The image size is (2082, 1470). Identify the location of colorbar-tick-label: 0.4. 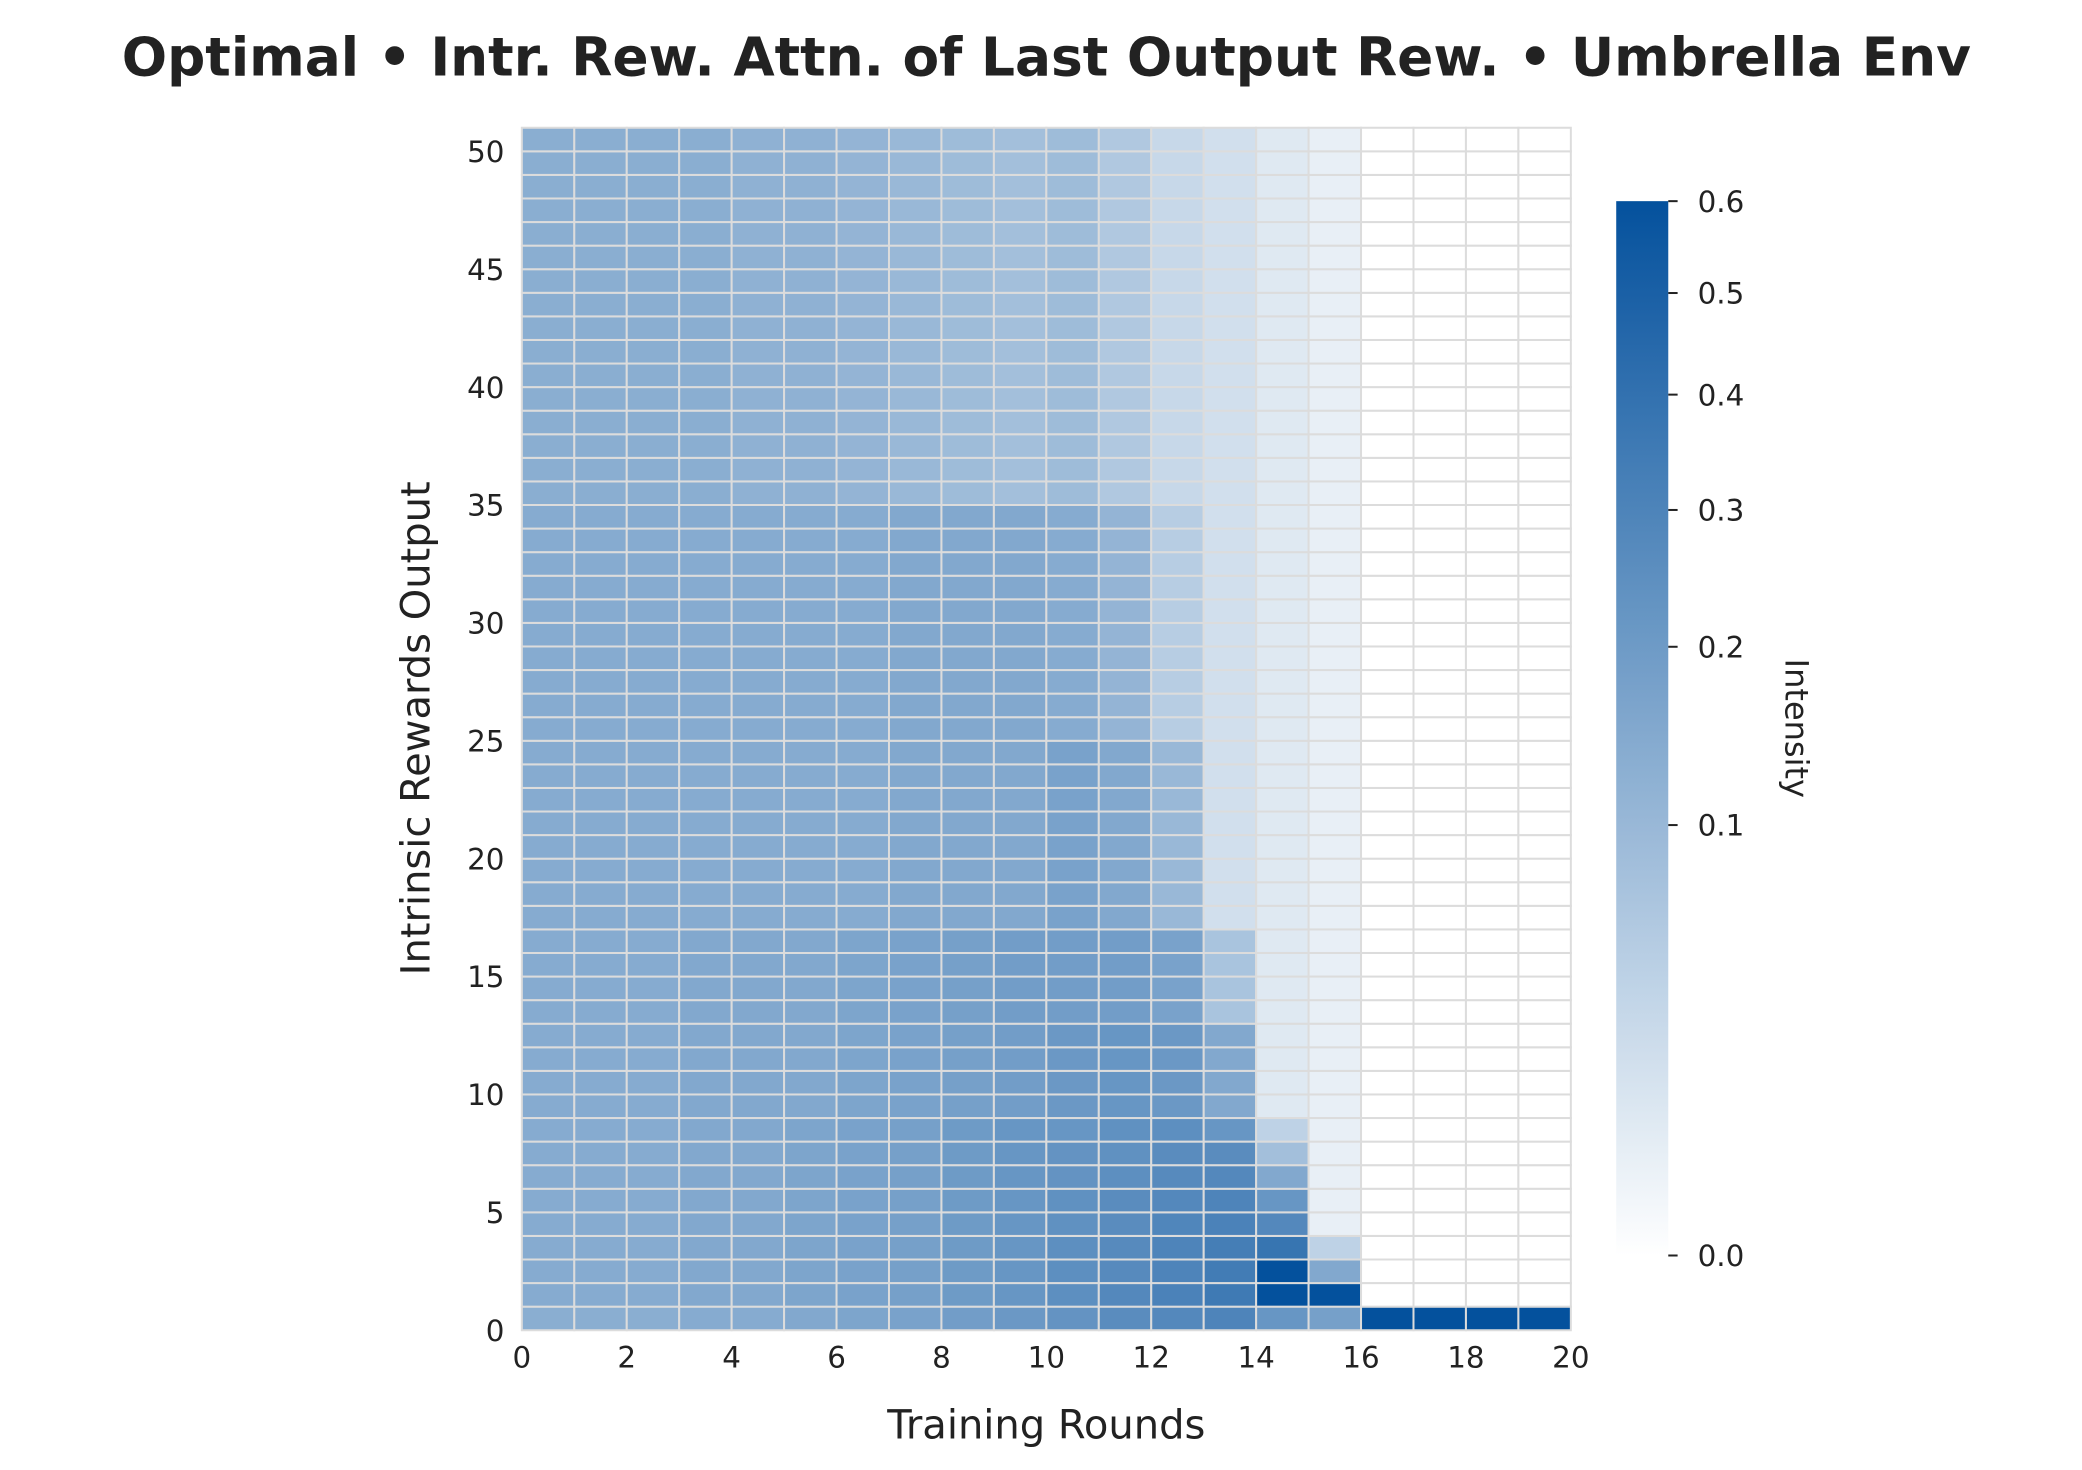
(1721, 395).